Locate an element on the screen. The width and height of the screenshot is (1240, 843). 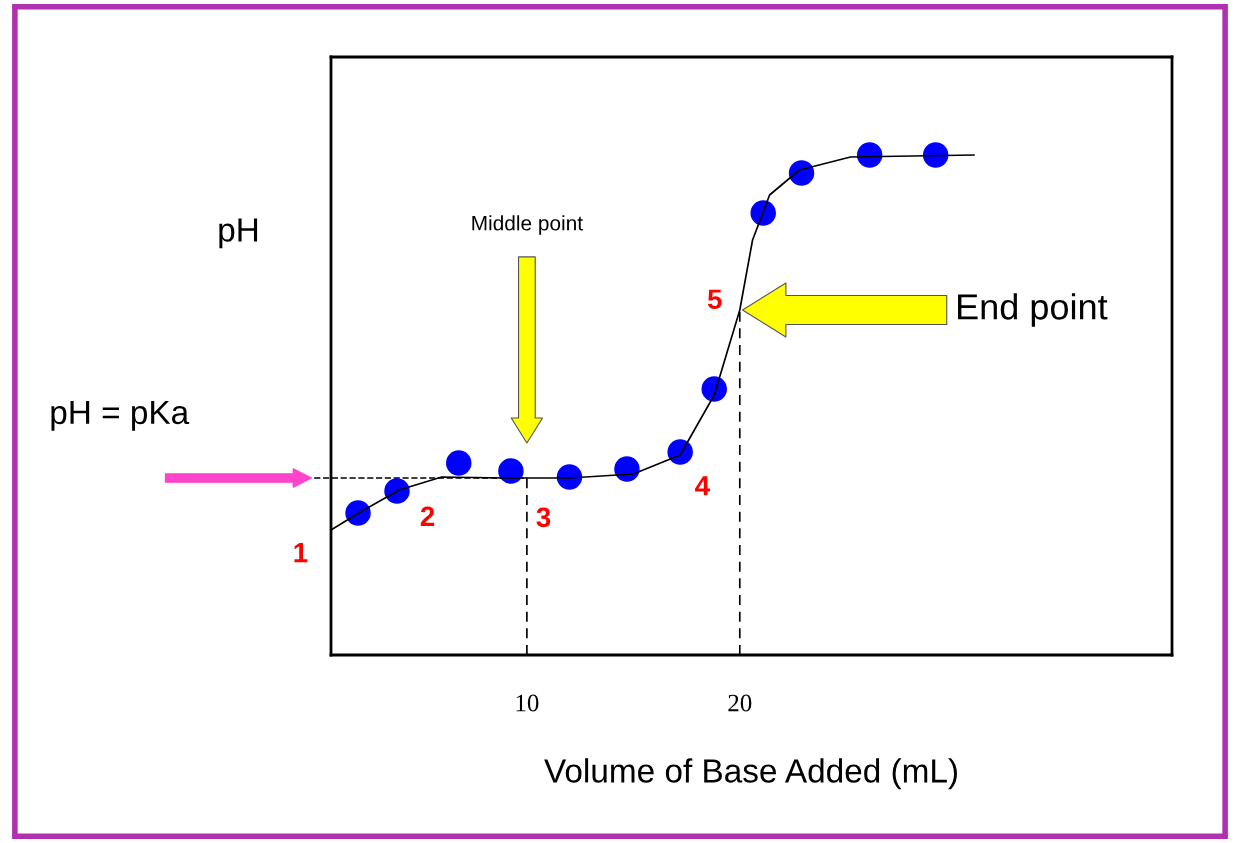
annotation: 5 is located at coordinates (714, 299).